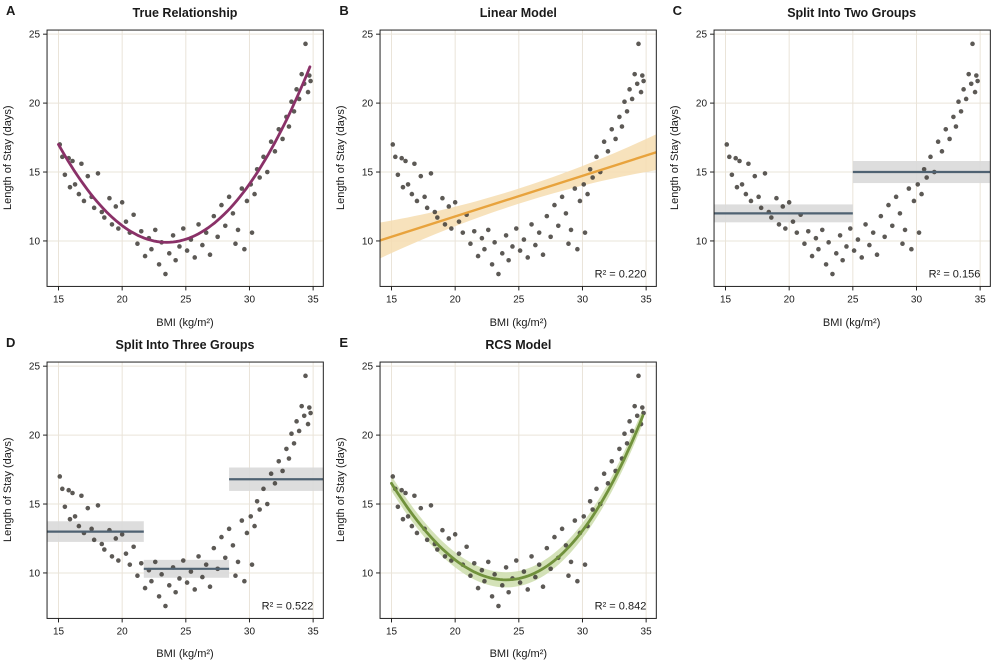 The height and width of the screenshot is (663, 1000). Describe the element at coordinates (11, 10) in the screenshot. I see `panel-letter: A` at that location.